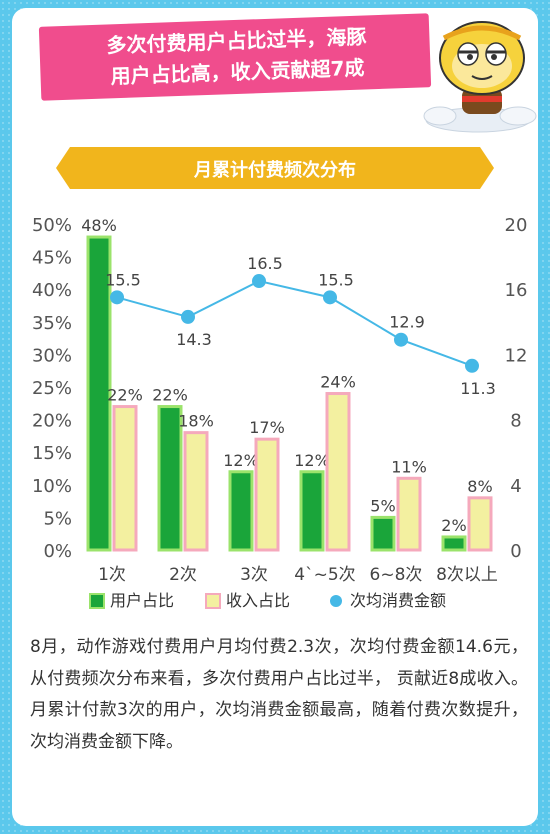 This screenshot has height=834, width=550. Describe the element at coordinates (99, 225) in the screenshot. I see `bar-user-share-label: 48%` at that location.